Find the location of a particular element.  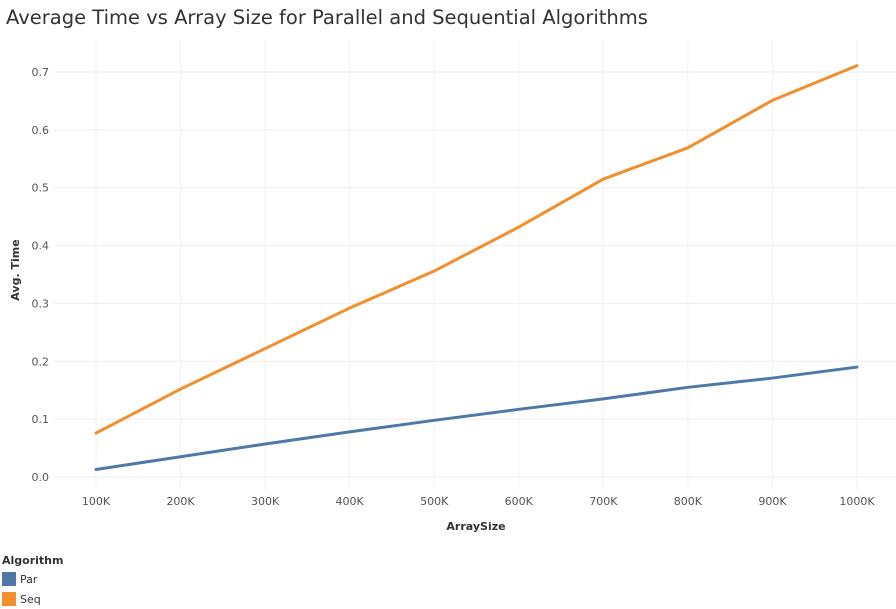

x-axis-title: ArraySize is located at coordinates (475, 526).